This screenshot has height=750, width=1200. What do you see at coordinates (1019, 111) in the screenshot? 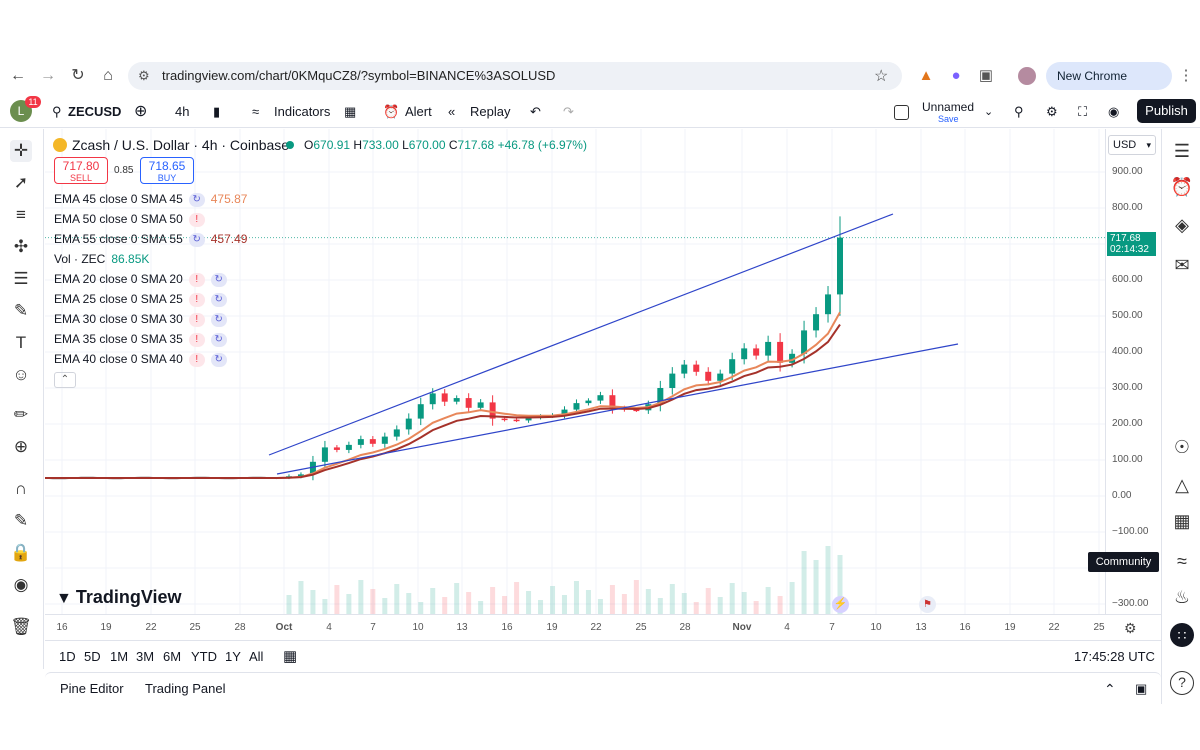
I see `quick-search-icon: ⚲` at bounding box center [1019, 111].